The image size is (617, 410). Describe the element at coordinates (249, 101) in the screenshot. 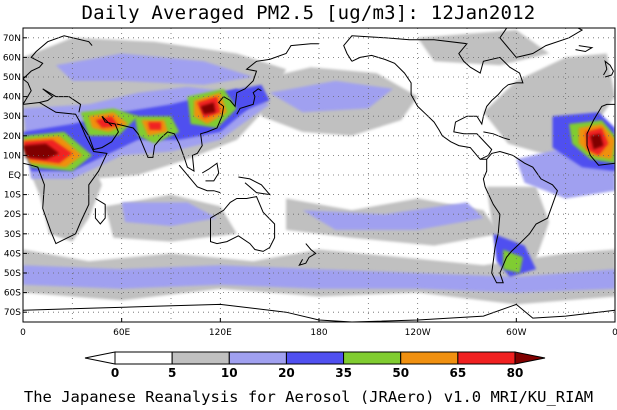

I see `coast-japan` at that location.